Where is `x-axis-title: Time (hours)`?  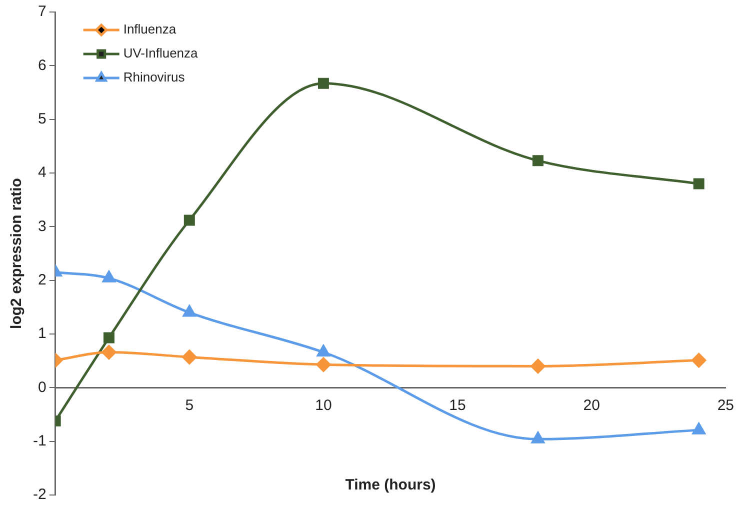
x-axis-title: Time (hours) is located at coordinates (390, 485).